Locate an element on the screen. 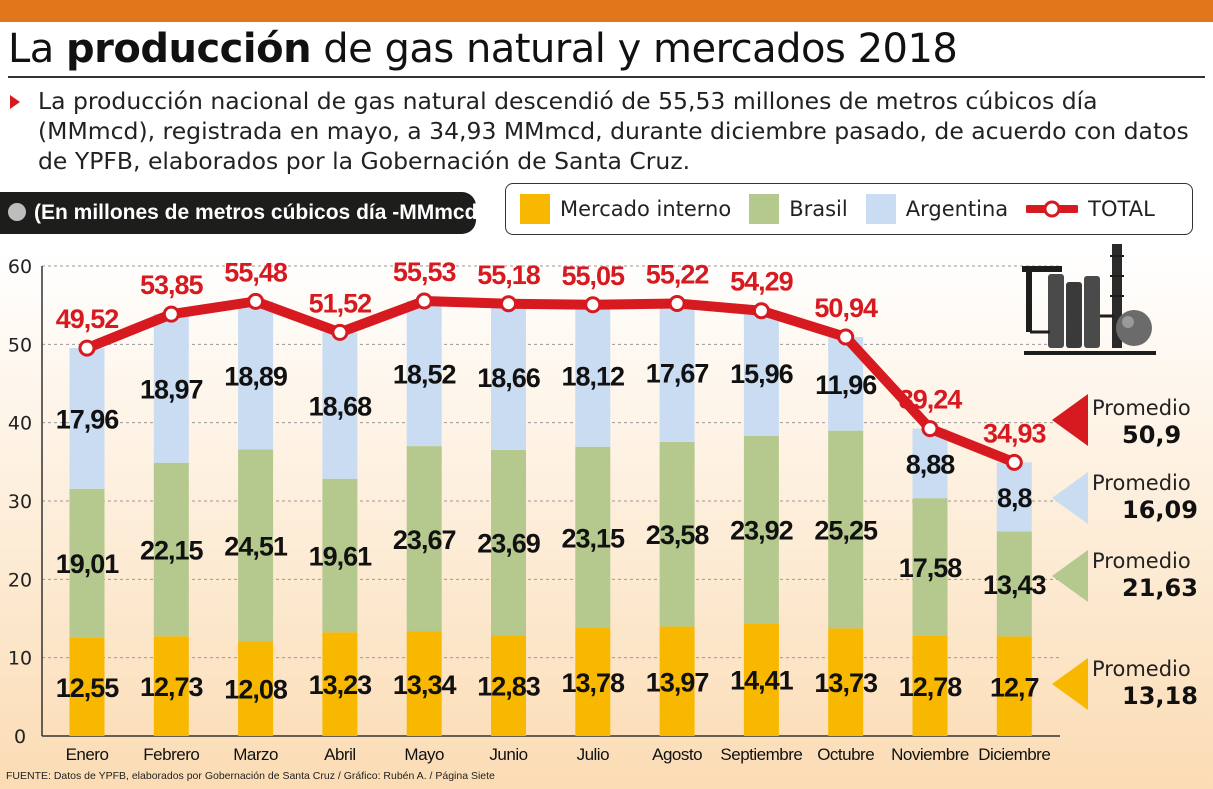  data-label: 18,66 is located at coordinates (509, 378).